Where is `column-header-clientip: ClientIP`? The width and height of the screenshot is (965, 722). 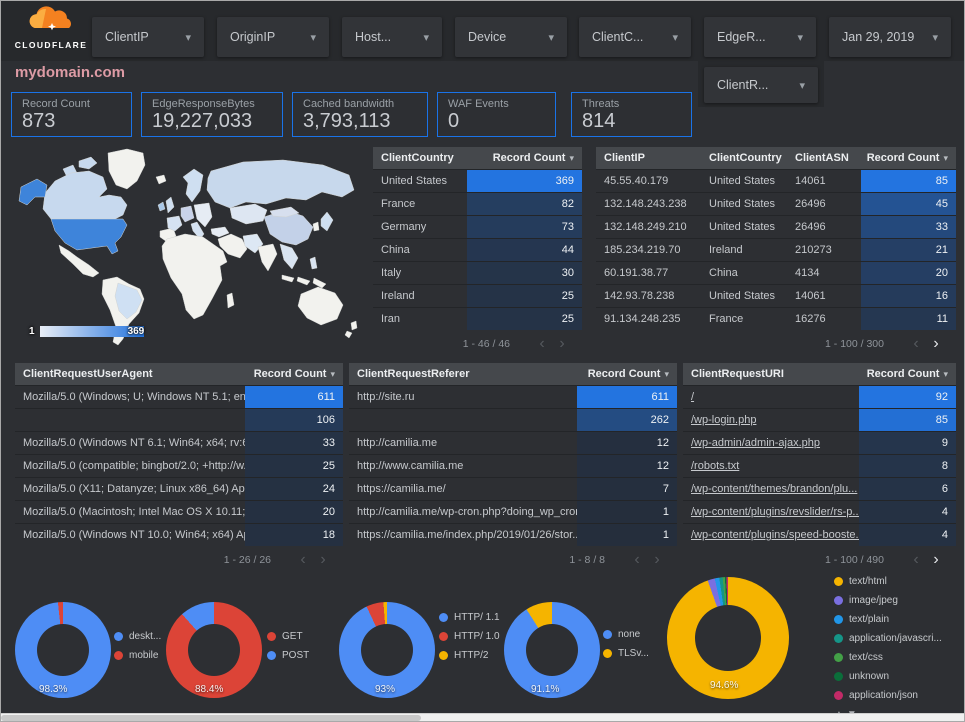 column-header-clientip: ClientIP is located at coordinates (624, 158).